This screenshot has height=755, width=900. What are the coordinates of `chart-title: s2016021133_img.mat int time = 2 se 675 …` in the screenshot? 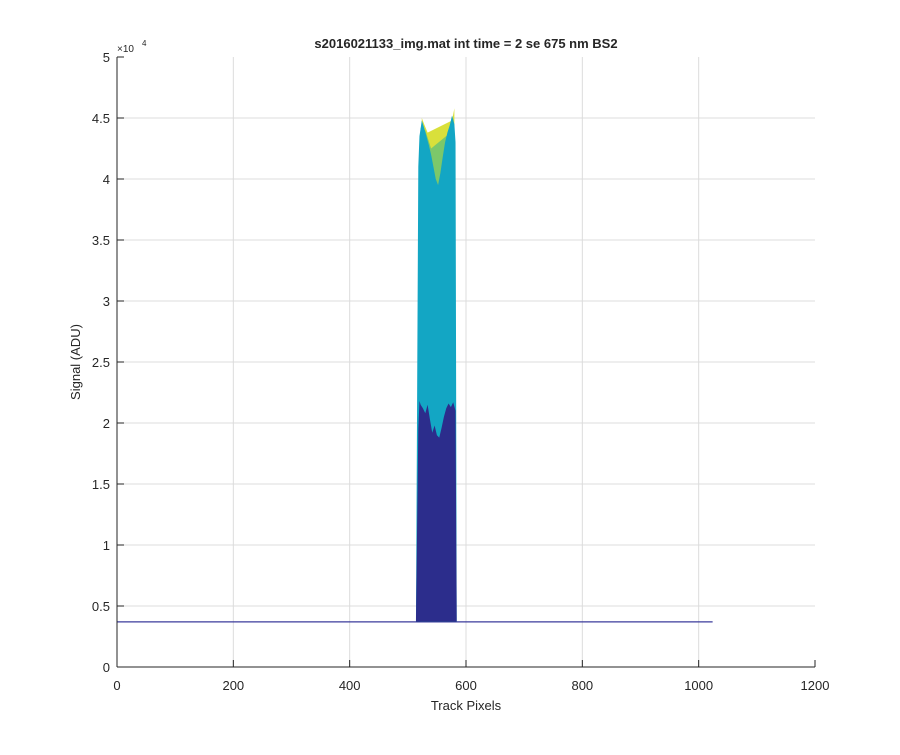 It's located at (465, 43).